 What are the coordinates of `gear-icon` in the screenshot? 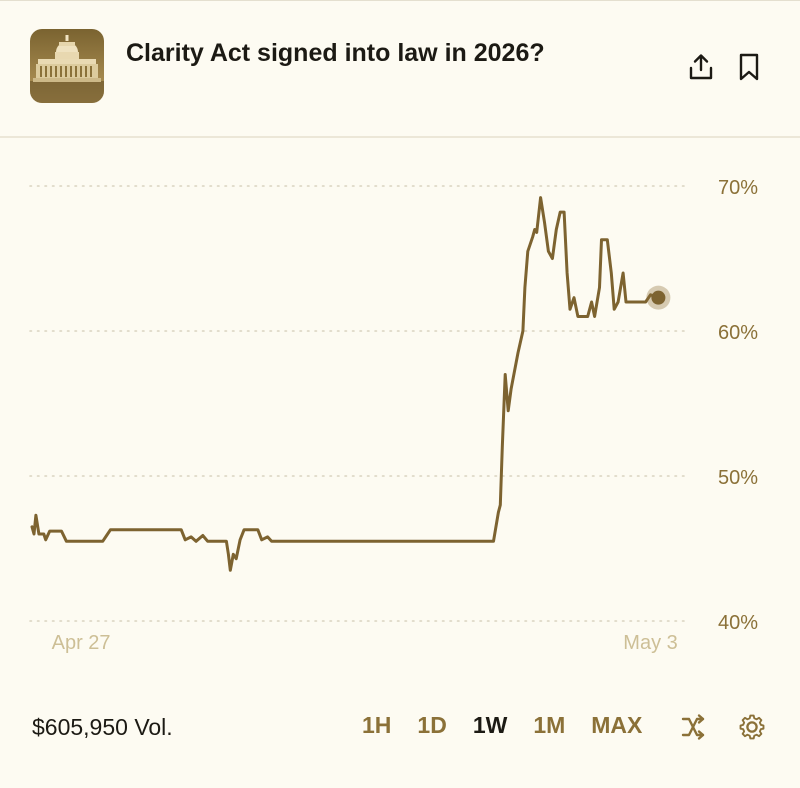 It's located at (752, 727).